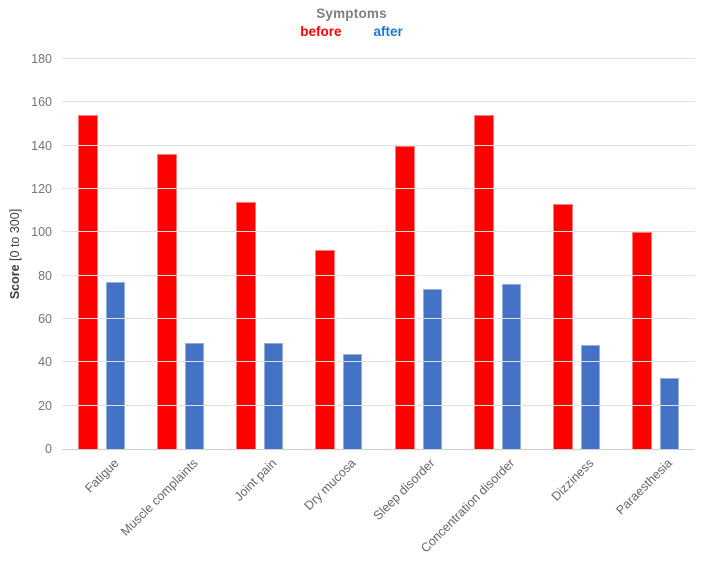  Describe the element at coordinates (48, 449) in the screenshot. I see `y-tick-label-0: 0` at that location.